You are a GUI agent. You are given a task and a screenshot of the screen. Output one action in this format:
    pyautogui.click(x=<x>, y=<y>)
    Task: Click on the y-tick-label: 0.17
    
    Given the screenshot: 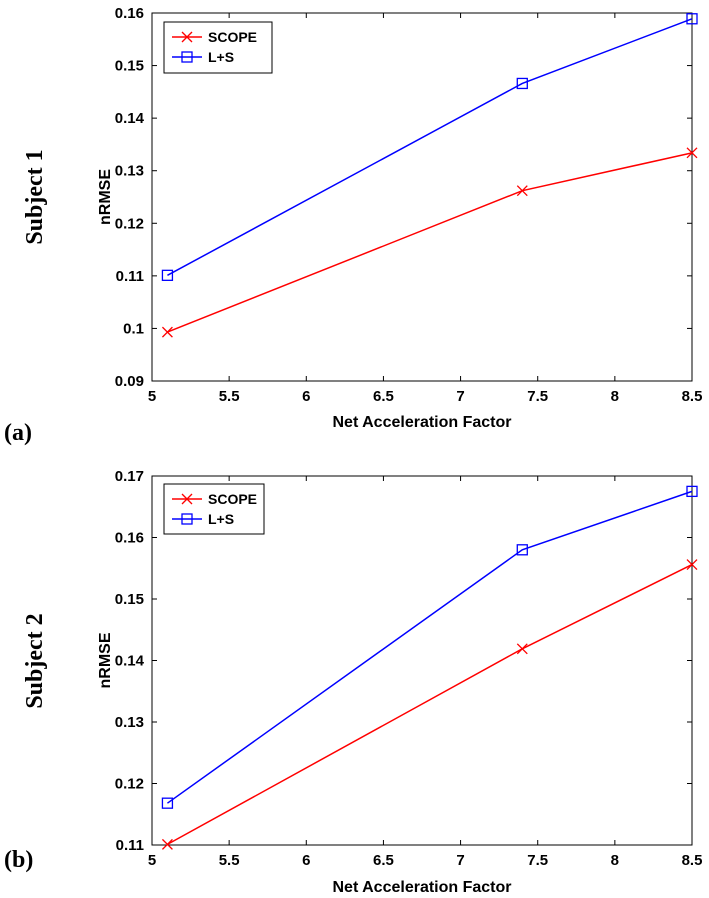 What is the action you would take?
    pyautogui.click(x=129, y=476)
    